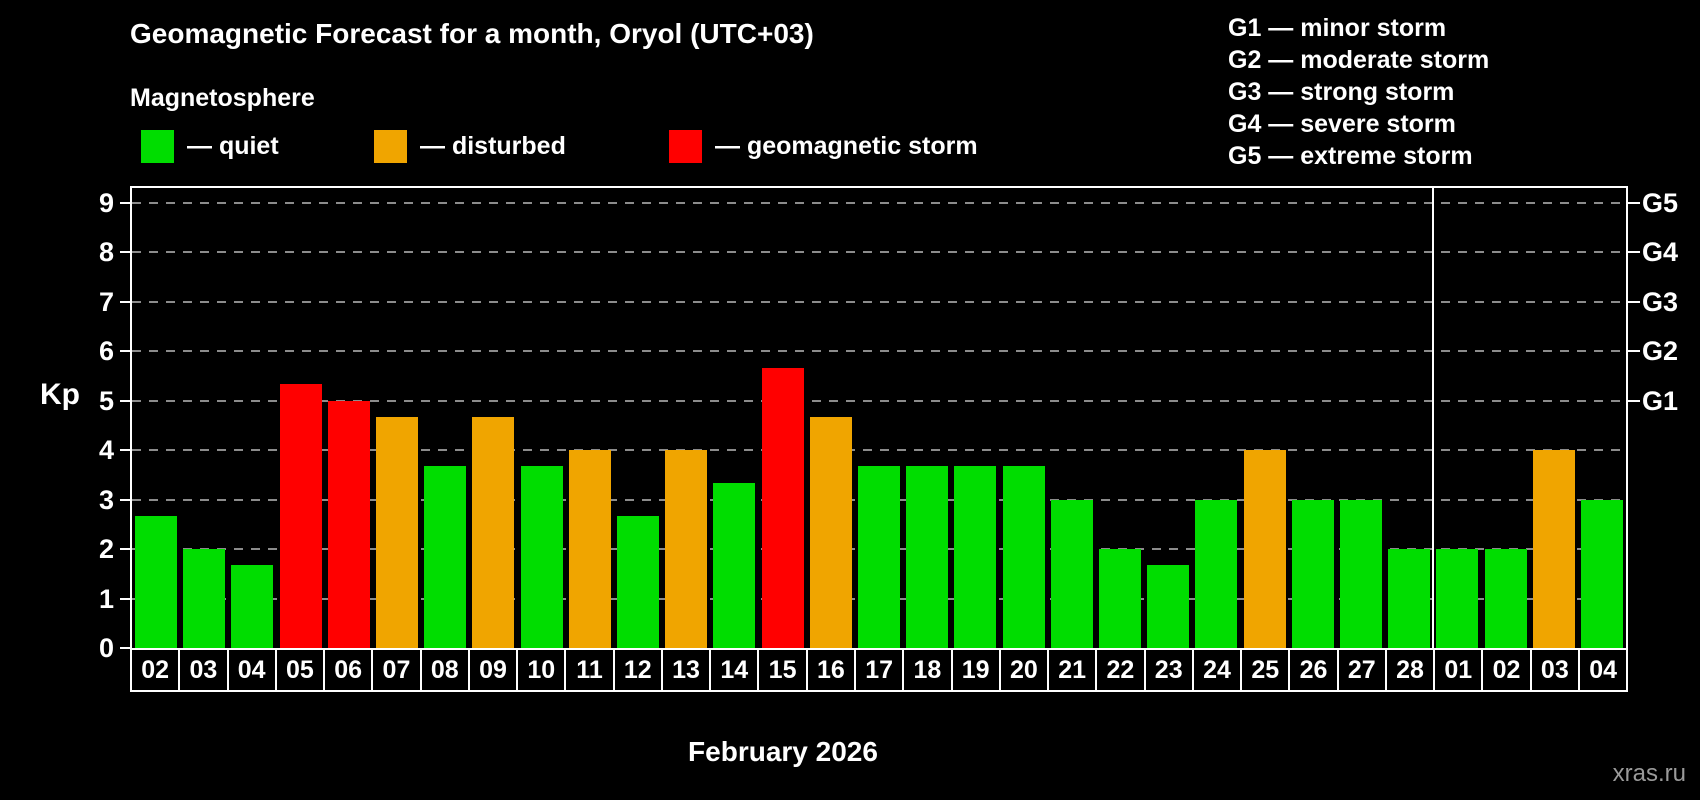 This screenshot has width=1700, height=800. I want to click on day-label-15: 17, so click(880, 670).